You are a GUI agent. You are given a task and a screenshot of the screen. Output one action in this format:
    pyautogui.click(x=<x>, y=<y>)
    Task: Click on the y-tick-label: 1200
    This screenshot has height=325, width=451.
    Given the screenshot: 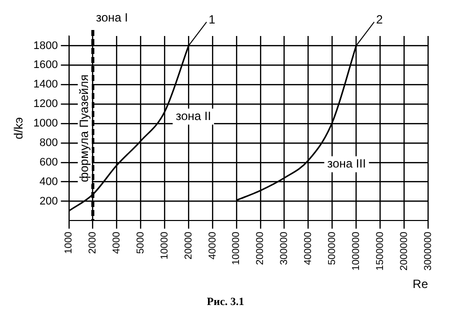 What is the action you would take?
    pyautogui.click(x=45, y=104)
    